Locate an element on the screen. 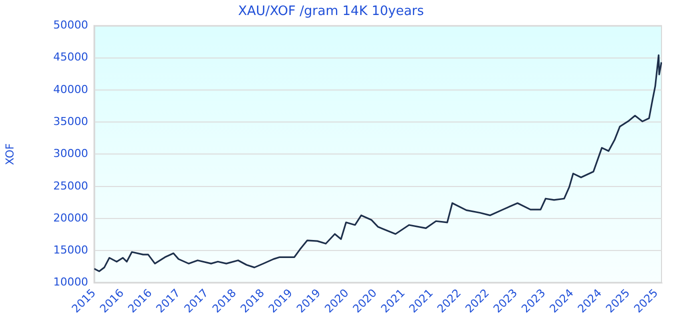 This screenshot has width=680, height=320. chart-title: XAU/XOF /gram 14K 10years is located at coordinates (331, 12).